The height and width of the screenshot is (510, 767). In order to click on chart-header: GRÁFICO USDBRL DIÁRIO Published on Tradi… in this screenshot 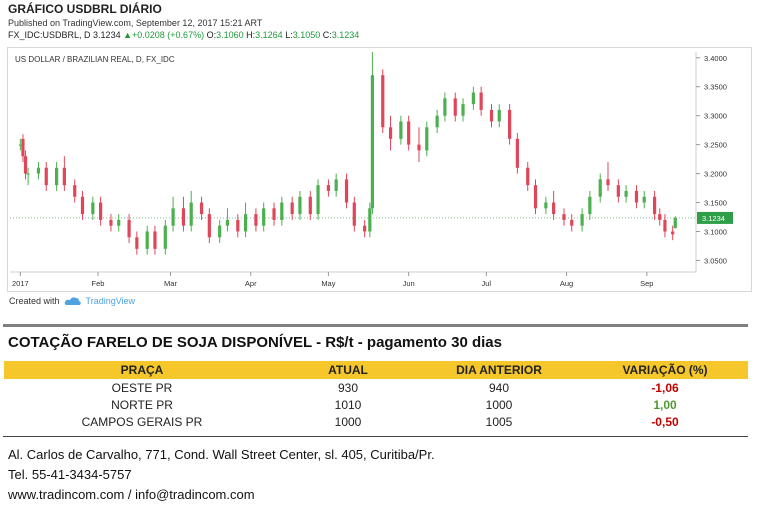, I will do `click(383, 21)`.